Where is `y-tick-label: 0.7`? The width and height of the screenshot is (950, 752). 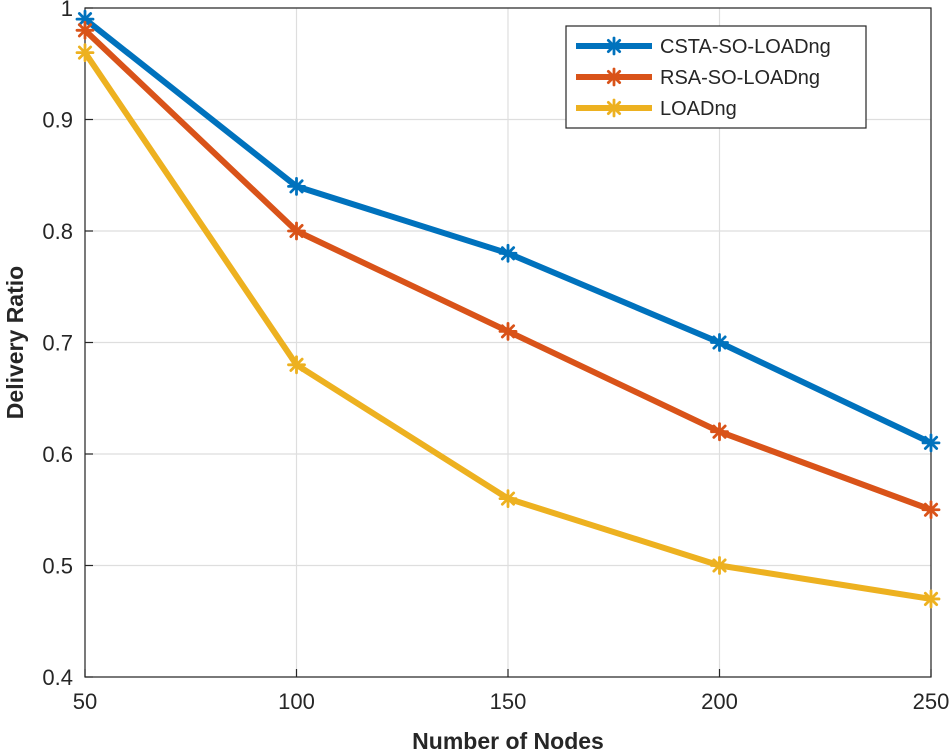
y-tick-label: 0.7 is located at coordinates (57, 343).